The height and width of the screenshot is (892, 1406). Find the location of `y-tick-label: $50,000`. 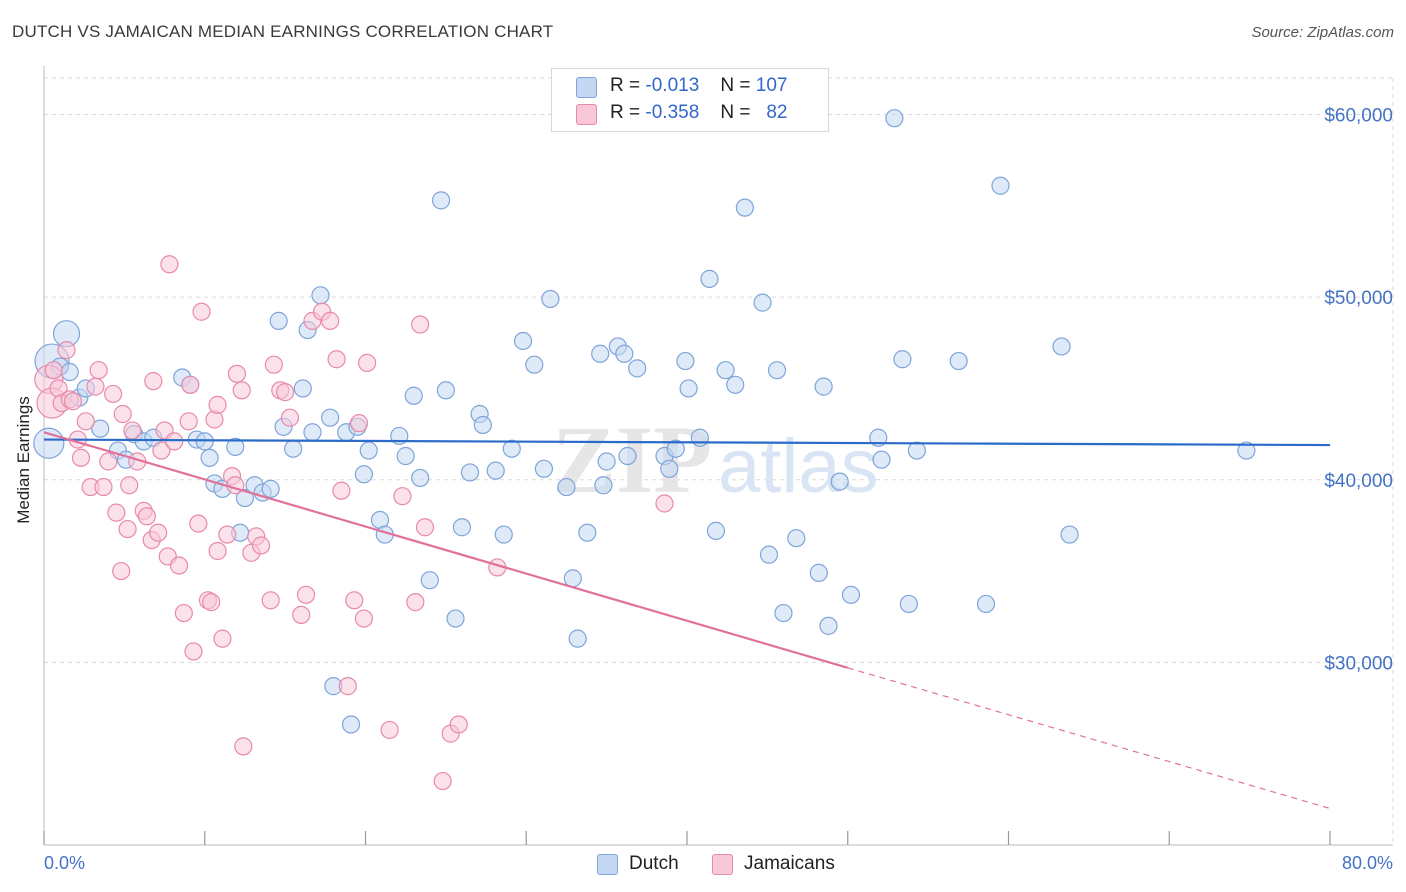

y-tick-label: $50,000 is located at coordinates (1358, 298).